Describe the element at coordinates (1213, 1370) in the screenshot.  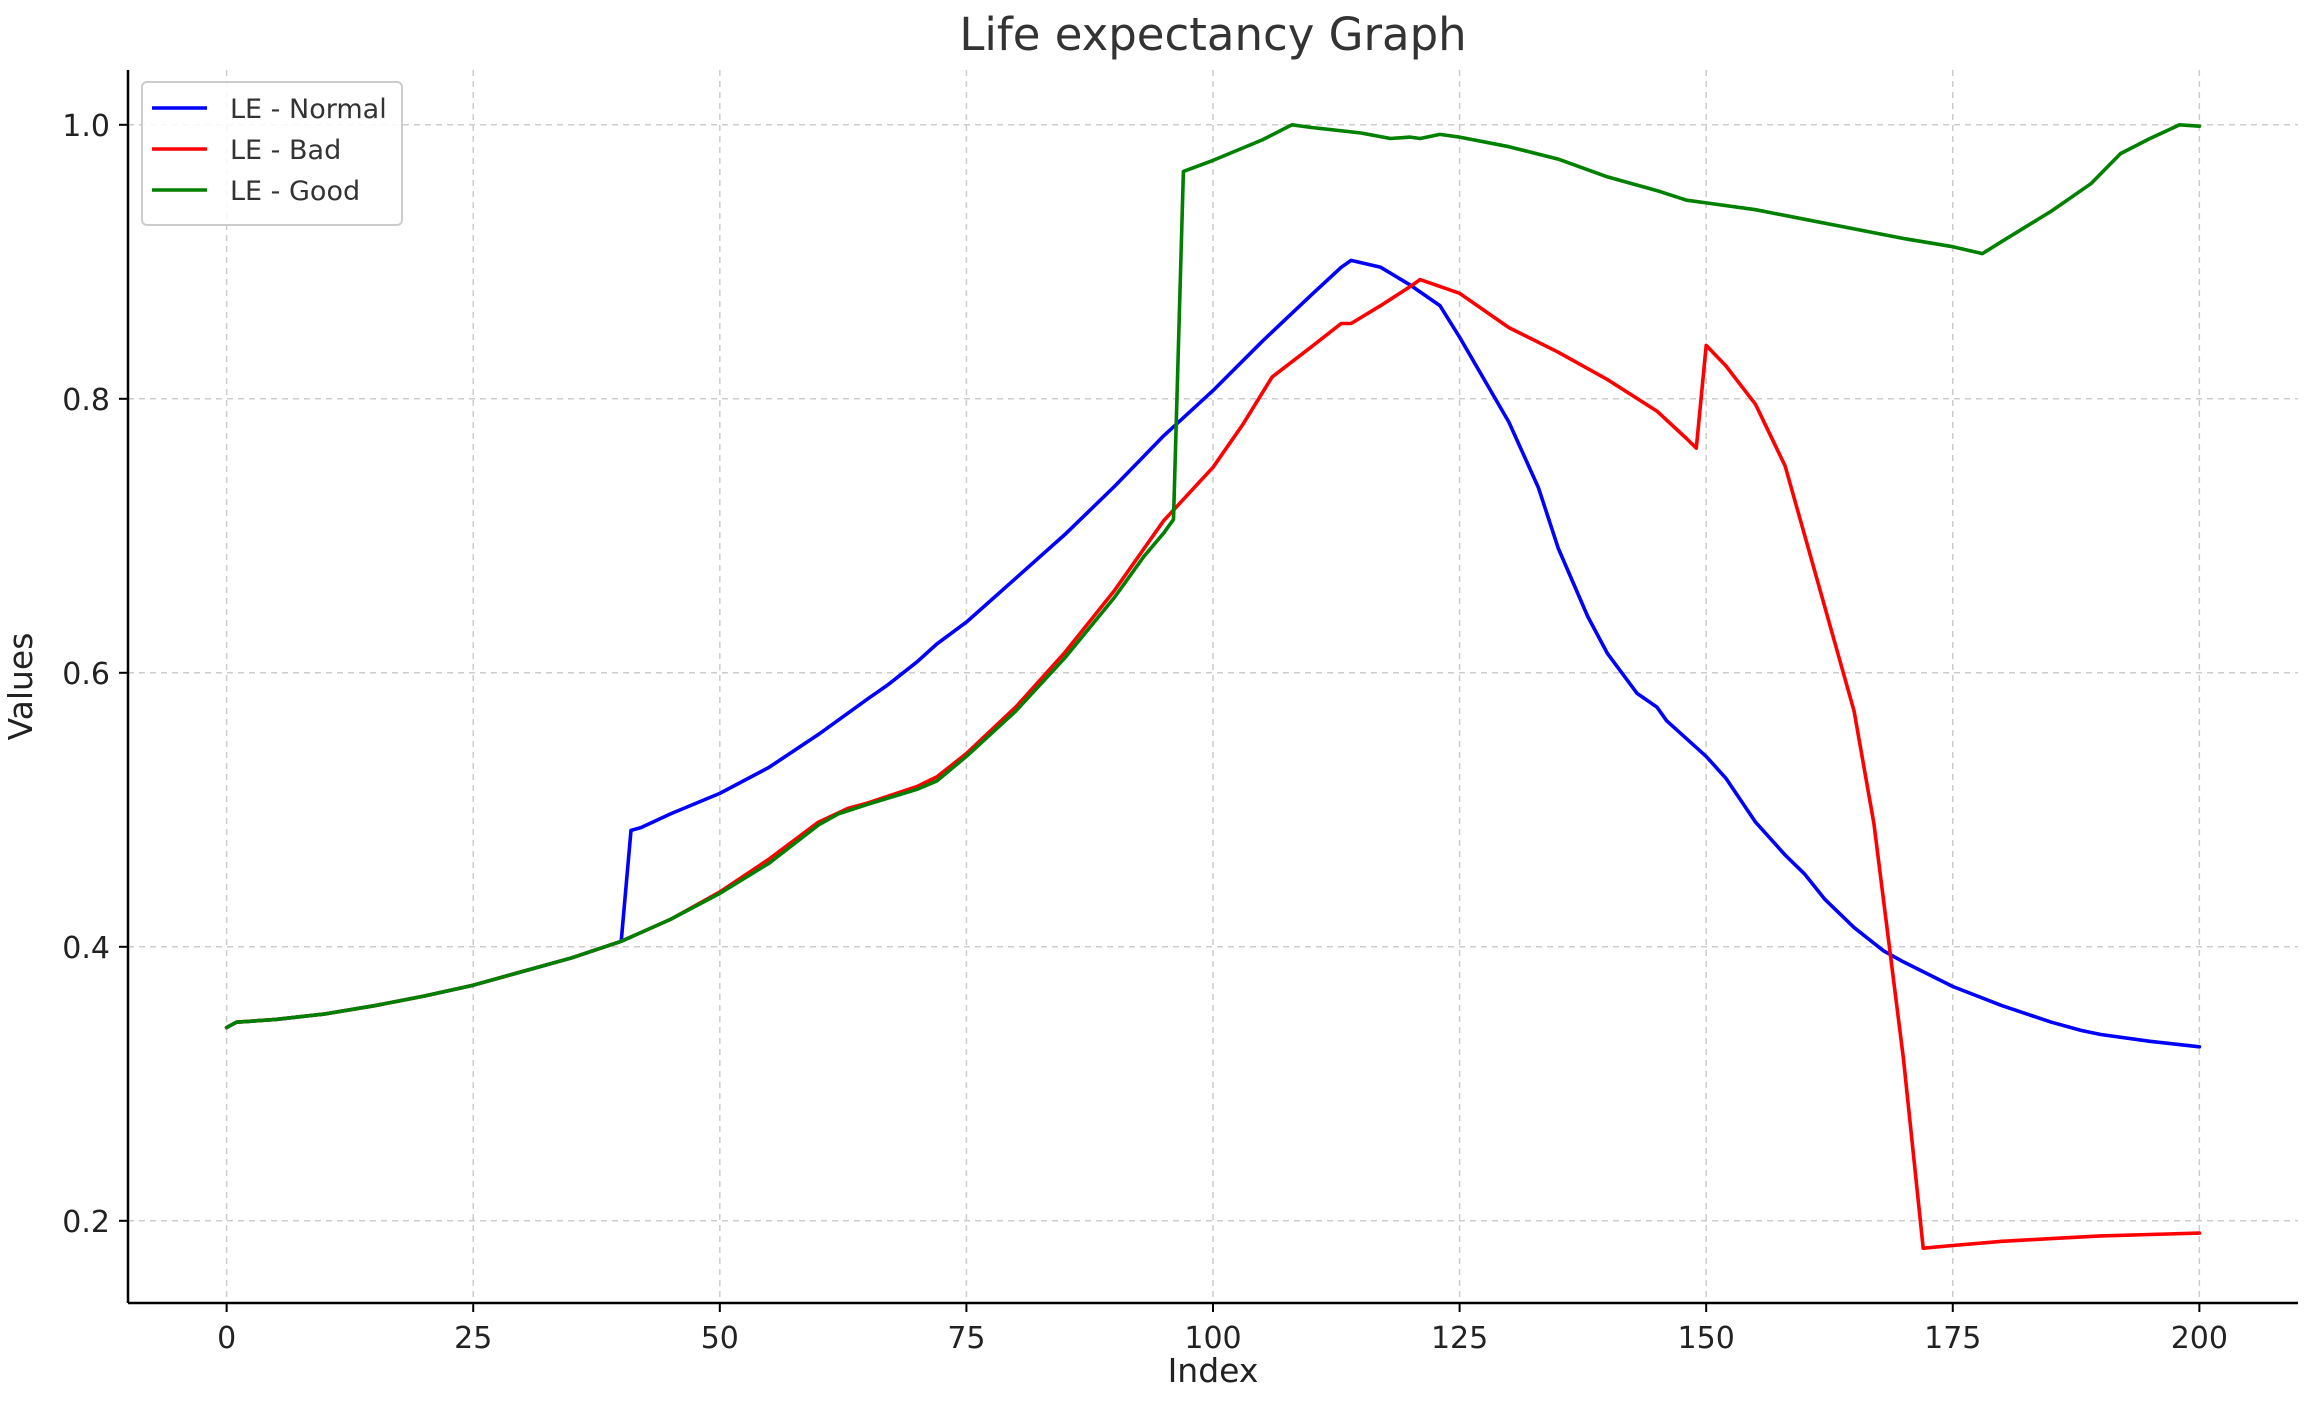
I see `x-axis-label: Index` at that location.